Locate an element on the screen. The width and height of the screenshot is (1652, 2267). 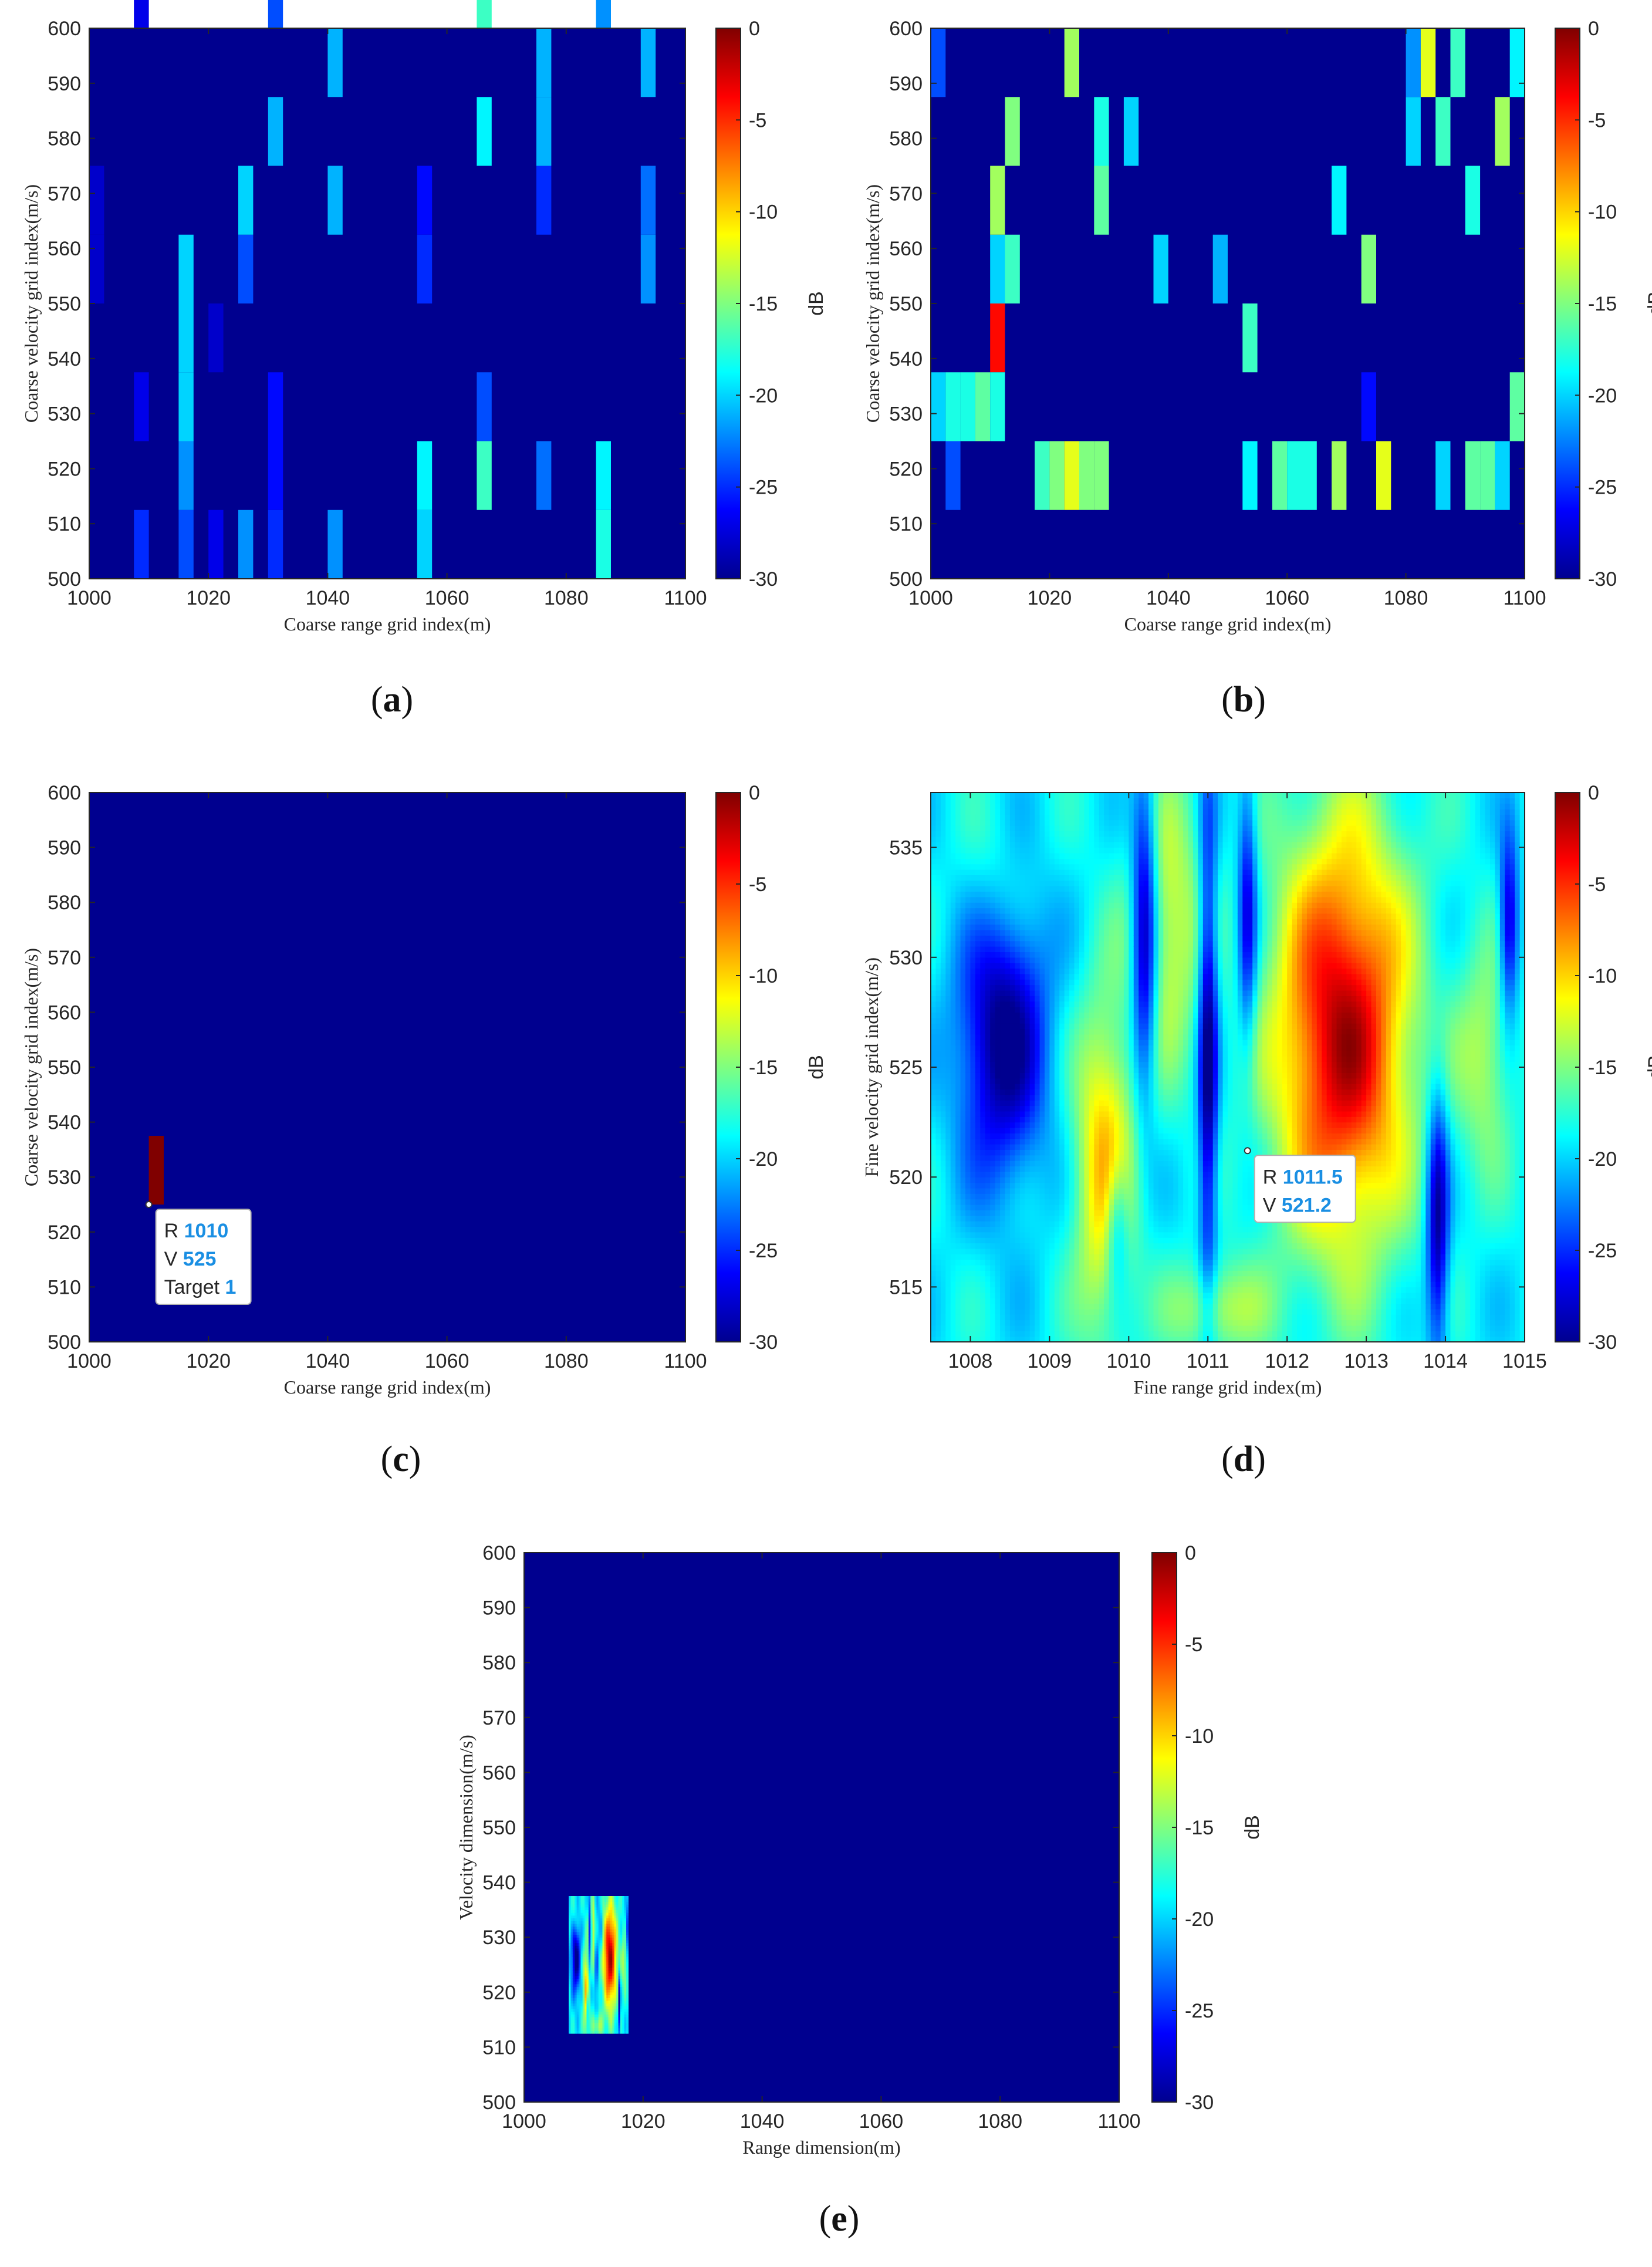
colorbar-label: dB is located at coordinates (816, 303).